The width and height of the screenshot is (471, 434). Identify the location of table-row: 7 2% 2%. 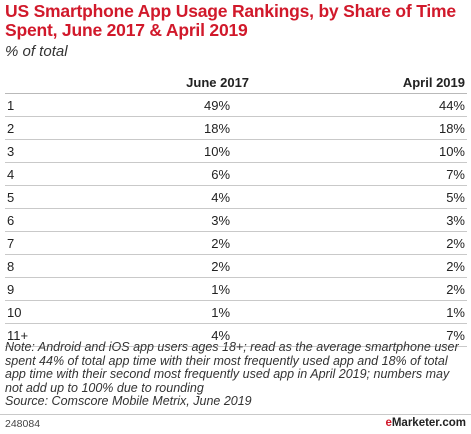
(236, 243).